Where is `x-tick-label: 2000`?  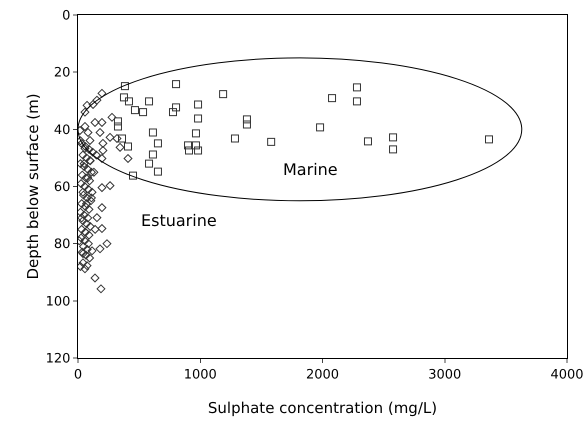
x-tick-label: 2000 is located at coordinates (323, 375).